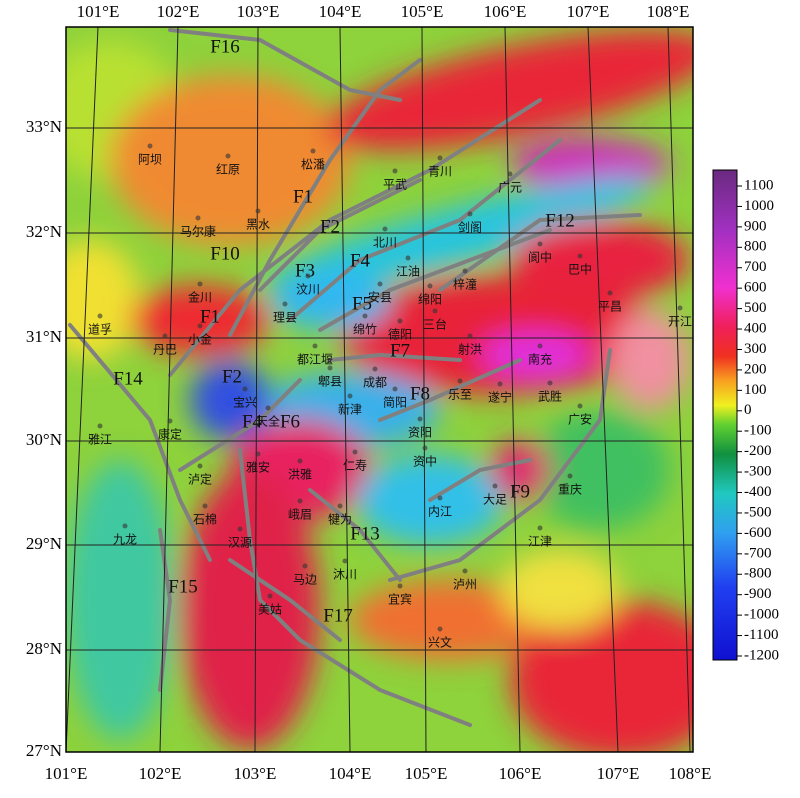  I want to click on lon-label-bottom: 103°E, so click(255, 773).